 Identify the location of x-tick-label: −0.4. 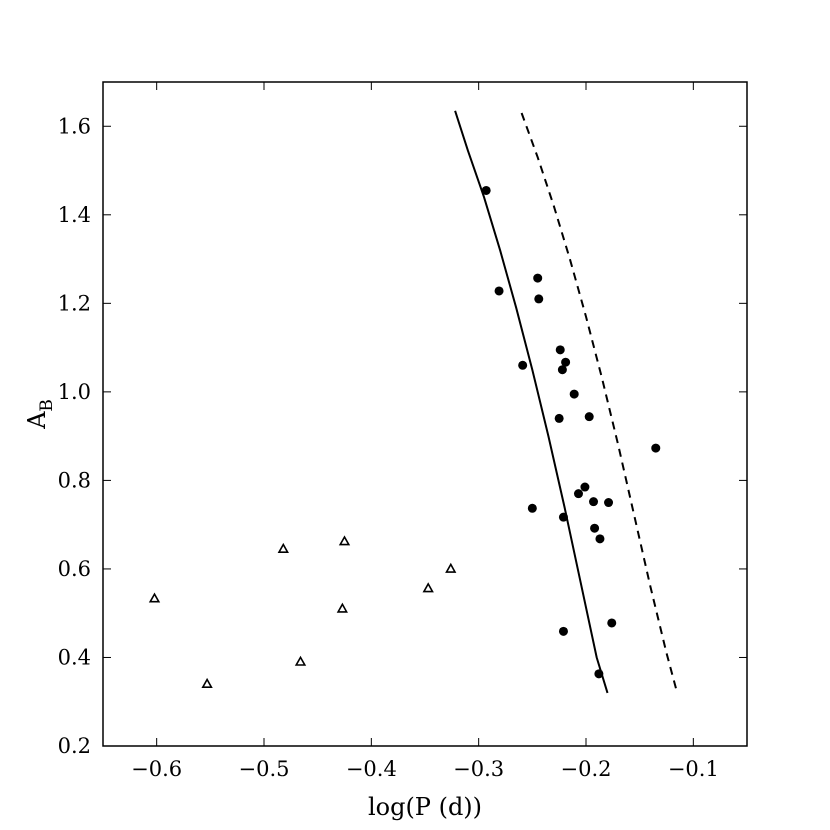
(371, 769).